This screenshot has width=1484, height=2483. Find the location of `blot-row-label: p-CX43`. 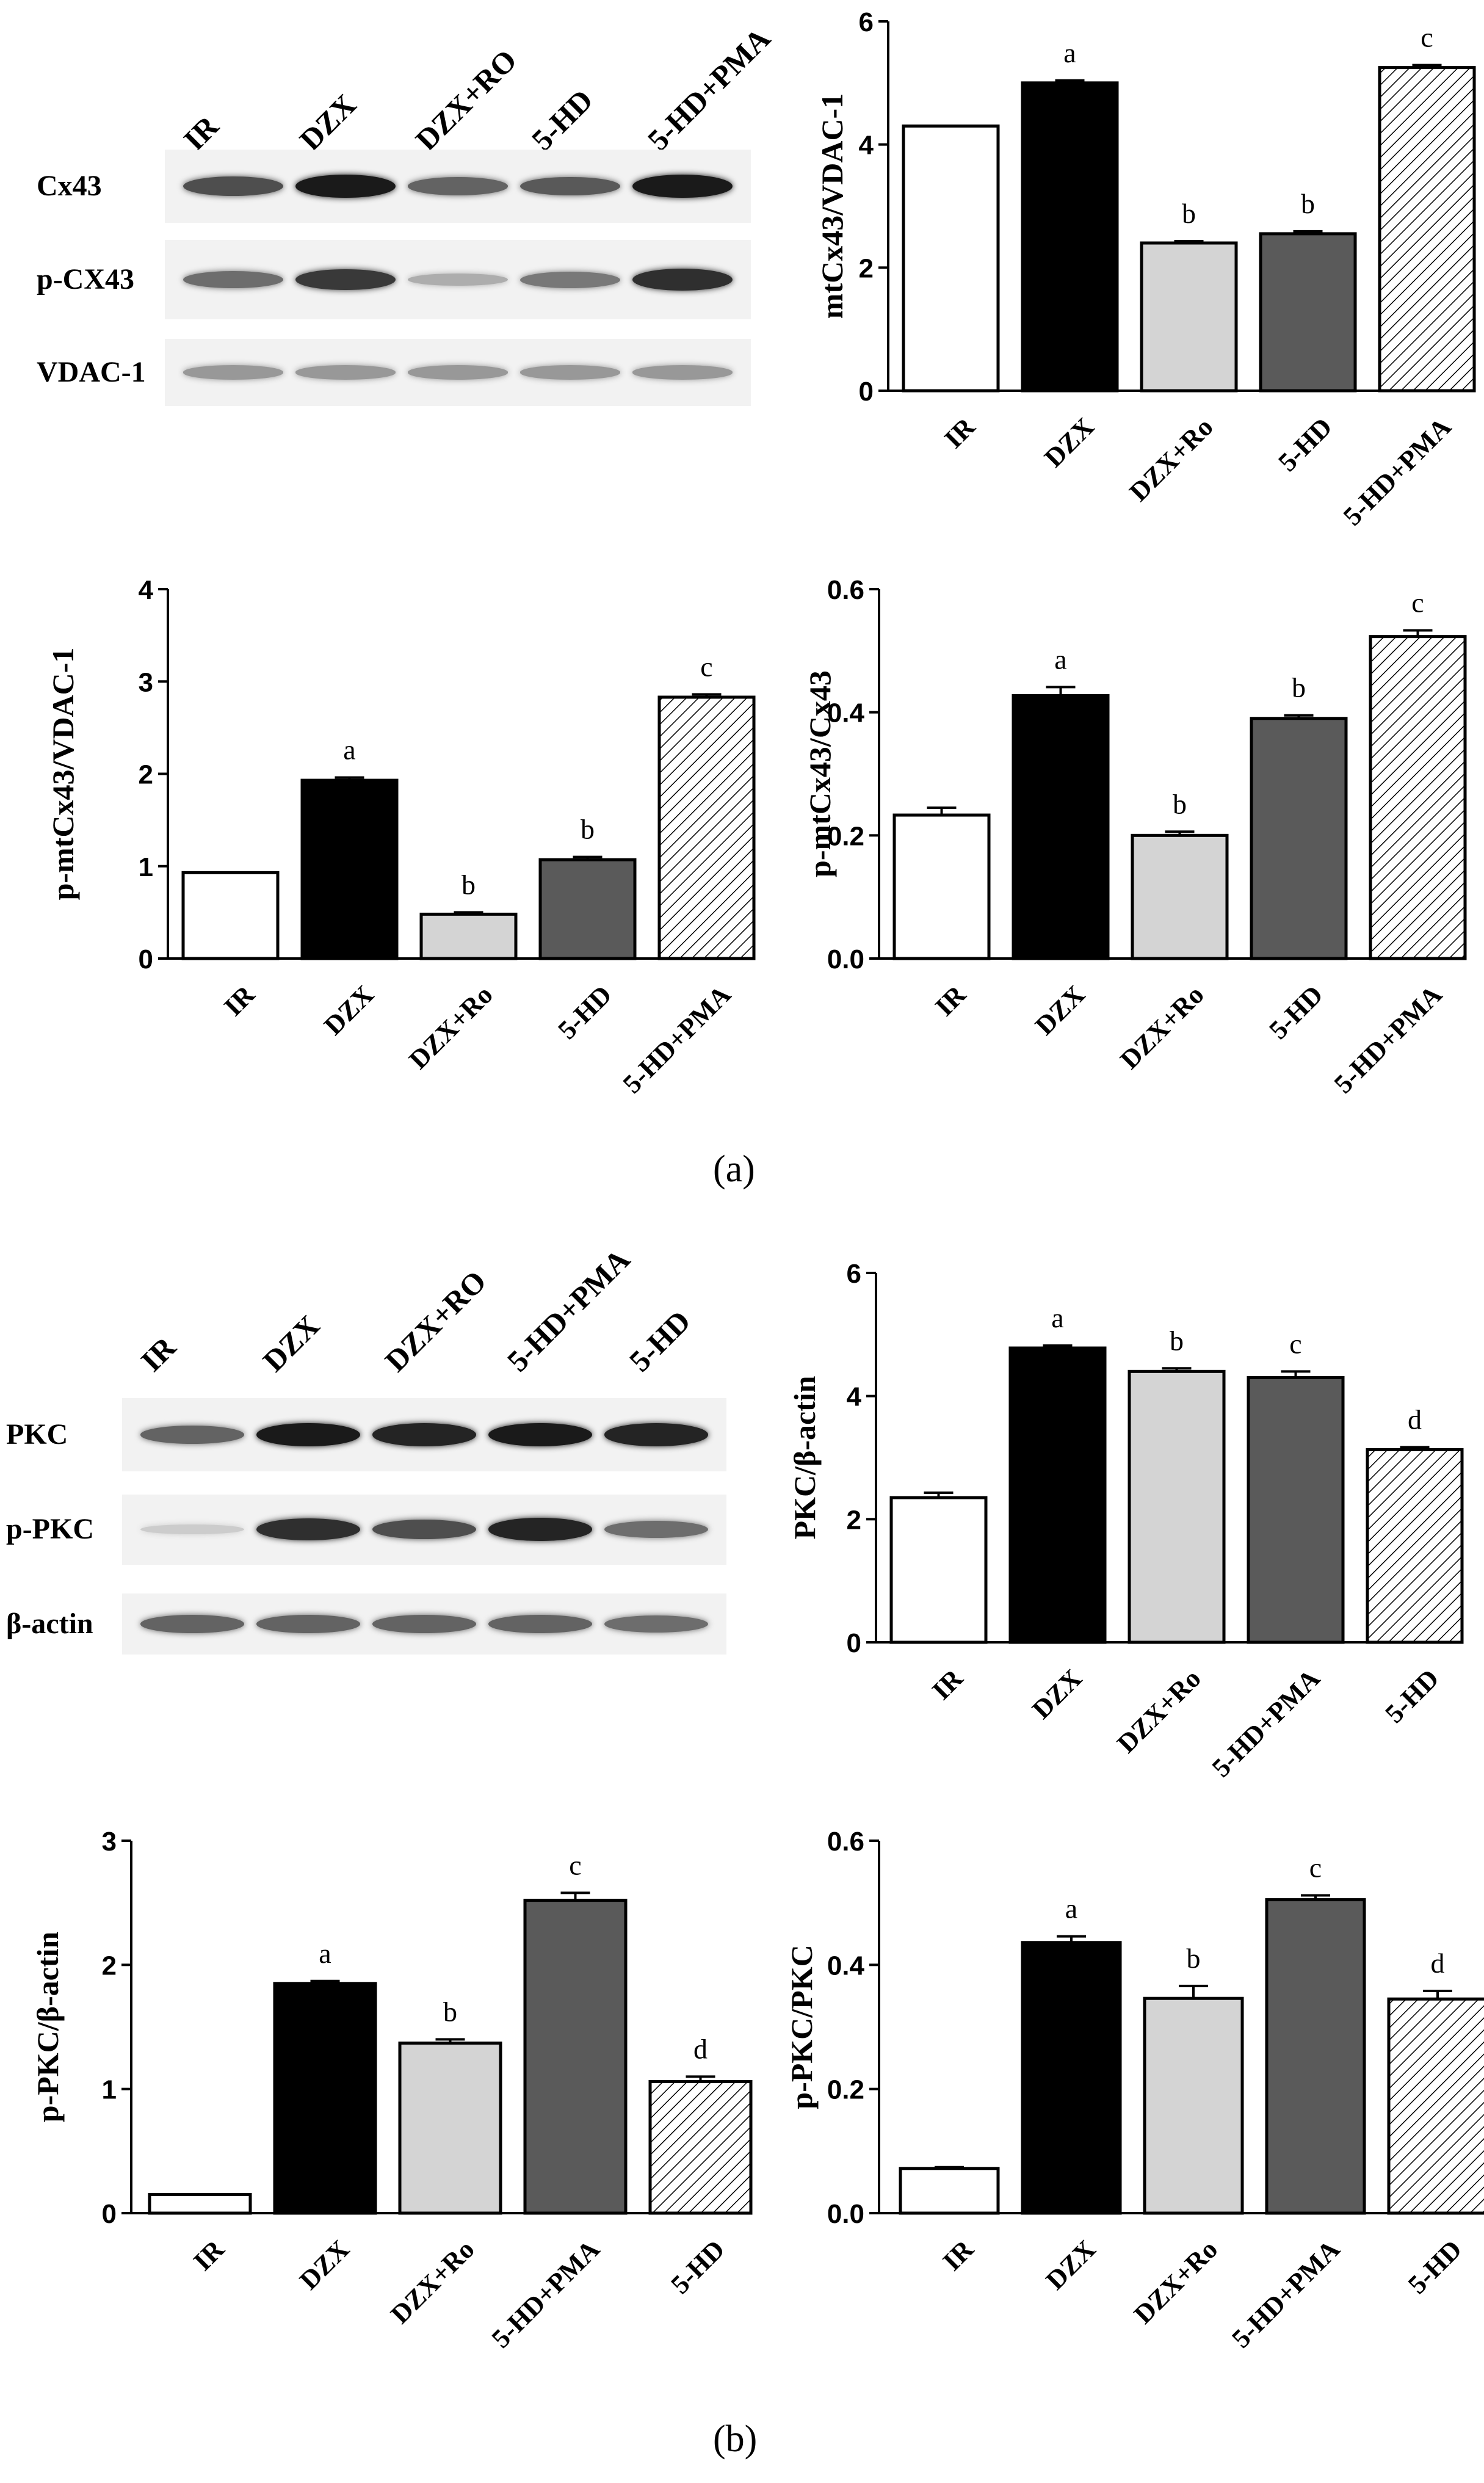

blot-row-label: p-CX43 is located at coordinates (86, 279).